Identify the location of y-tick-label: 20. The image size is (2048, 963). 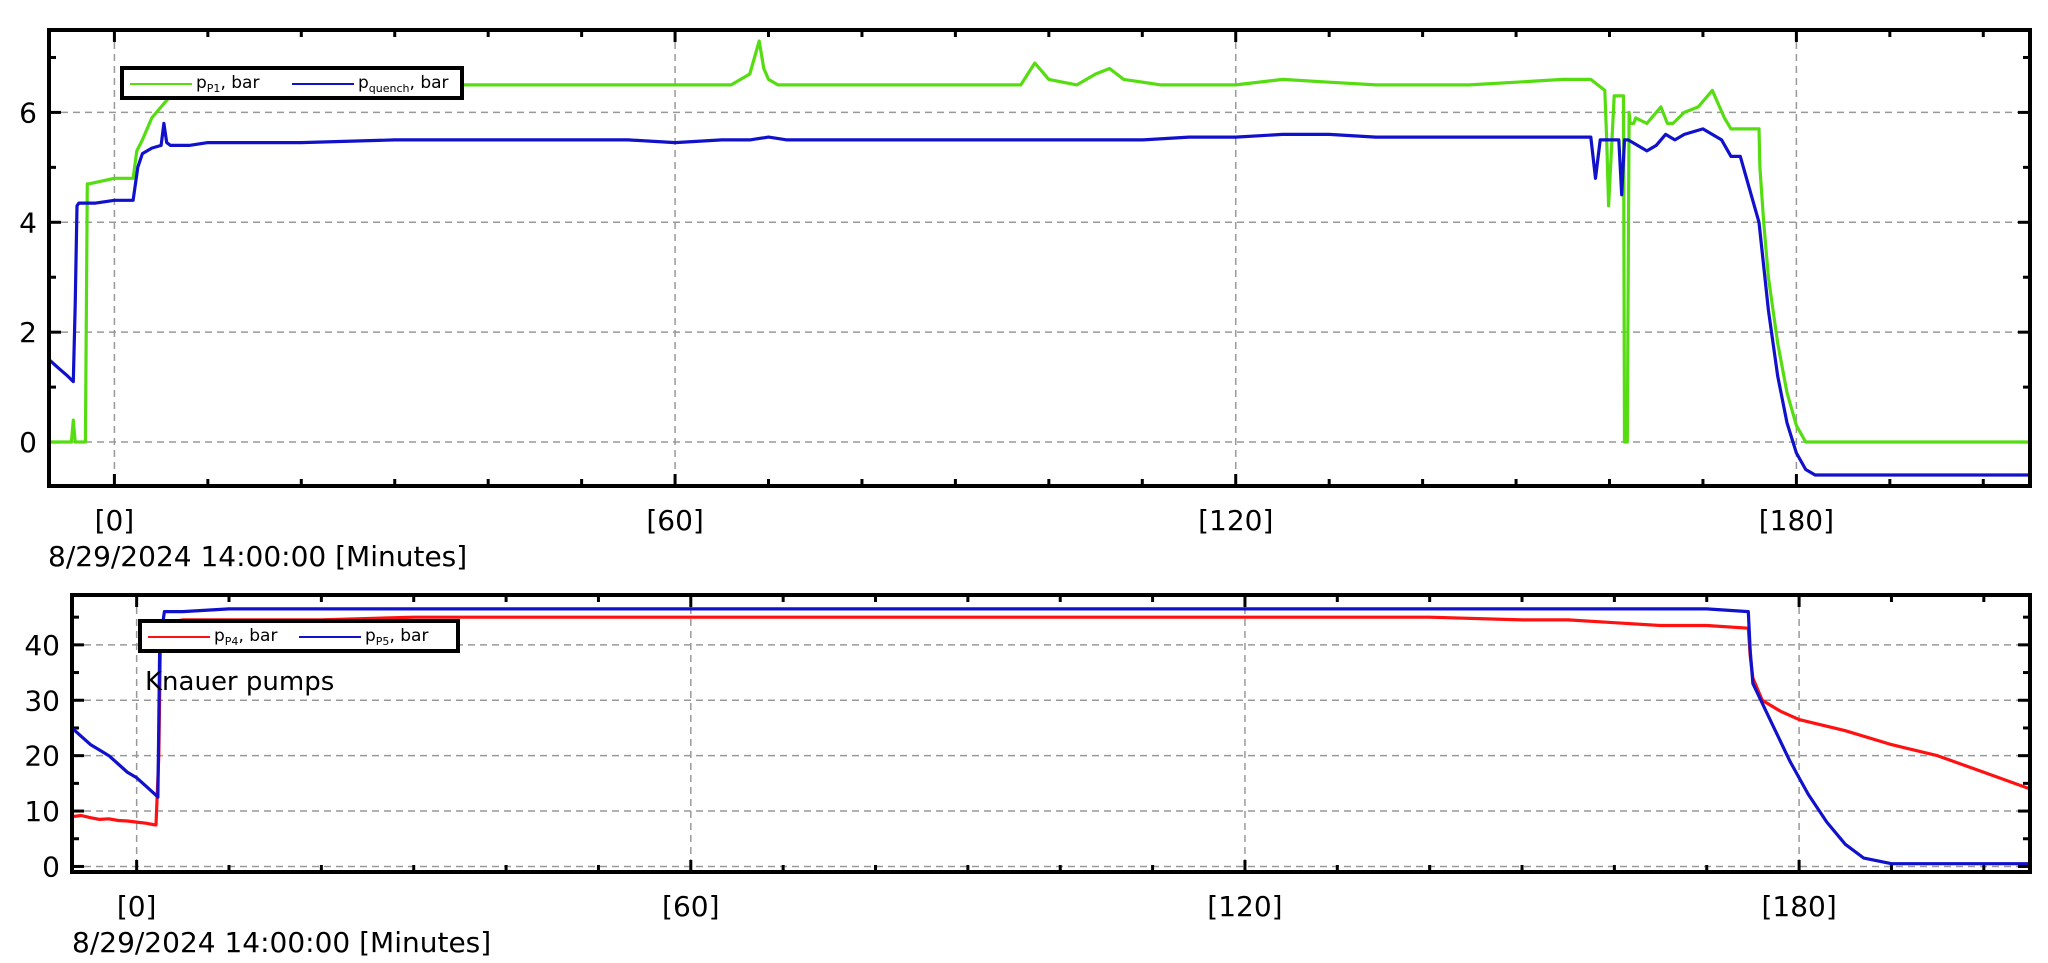
(42, 756).